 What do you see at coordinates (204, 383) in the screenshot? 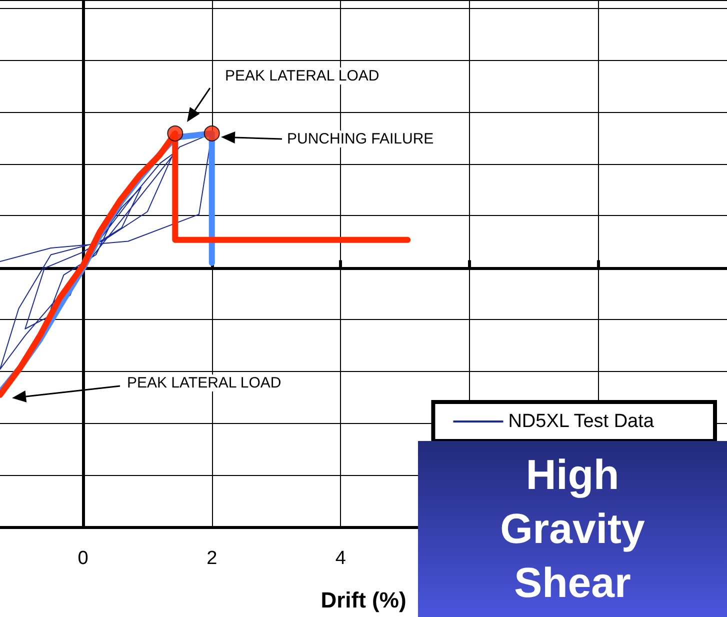
I see `annotation: PEAK LATERAL LOAD` at bounding box center [204, 383].